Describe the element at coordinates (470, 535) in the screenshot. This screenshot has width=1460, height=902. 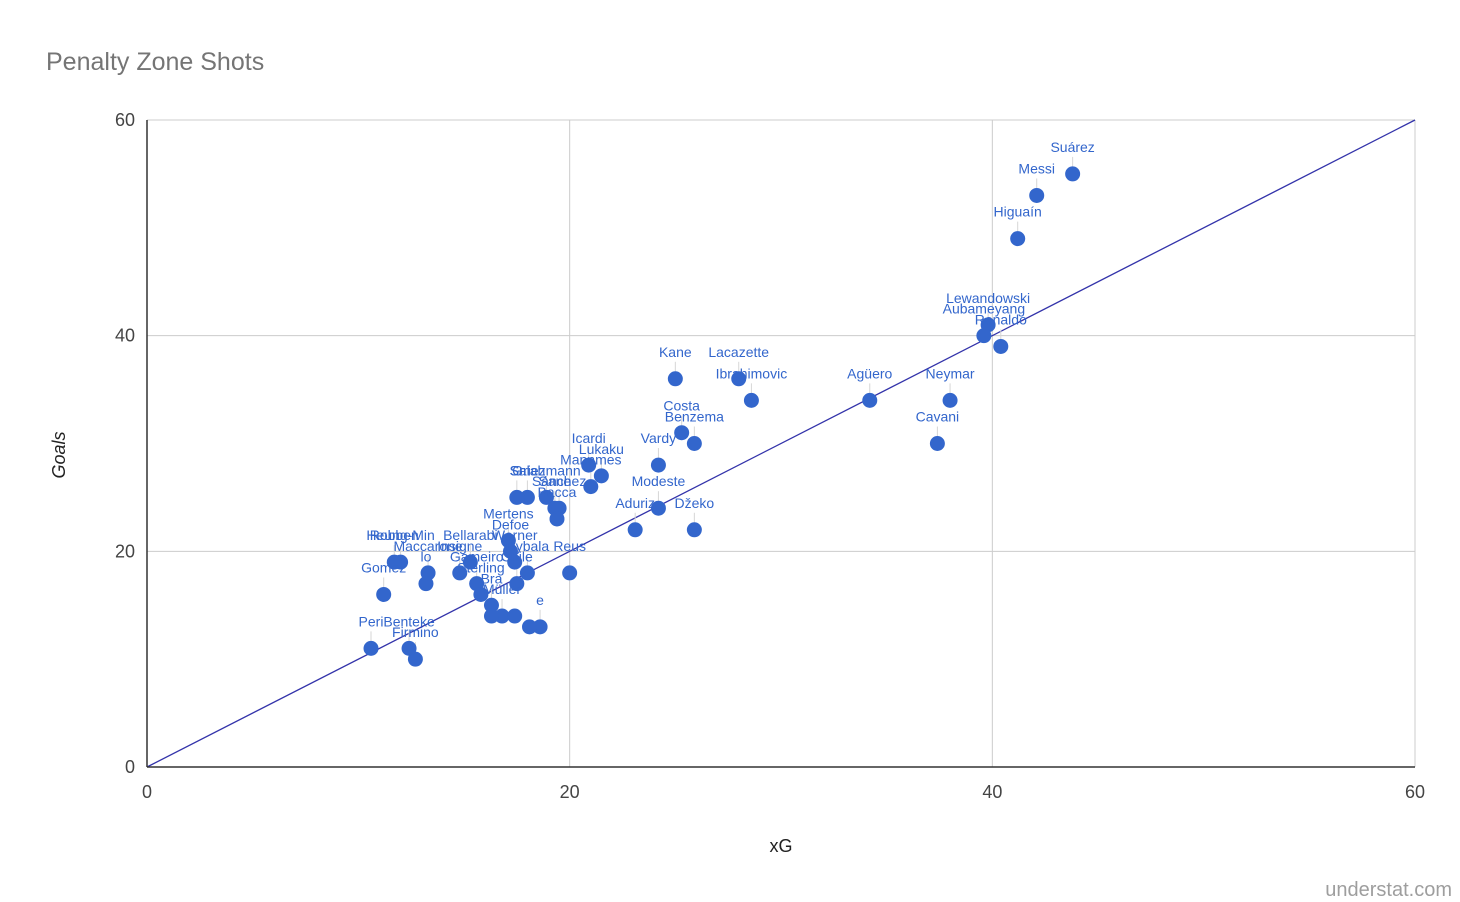
I see `point-label: Bellarabi` at that location.